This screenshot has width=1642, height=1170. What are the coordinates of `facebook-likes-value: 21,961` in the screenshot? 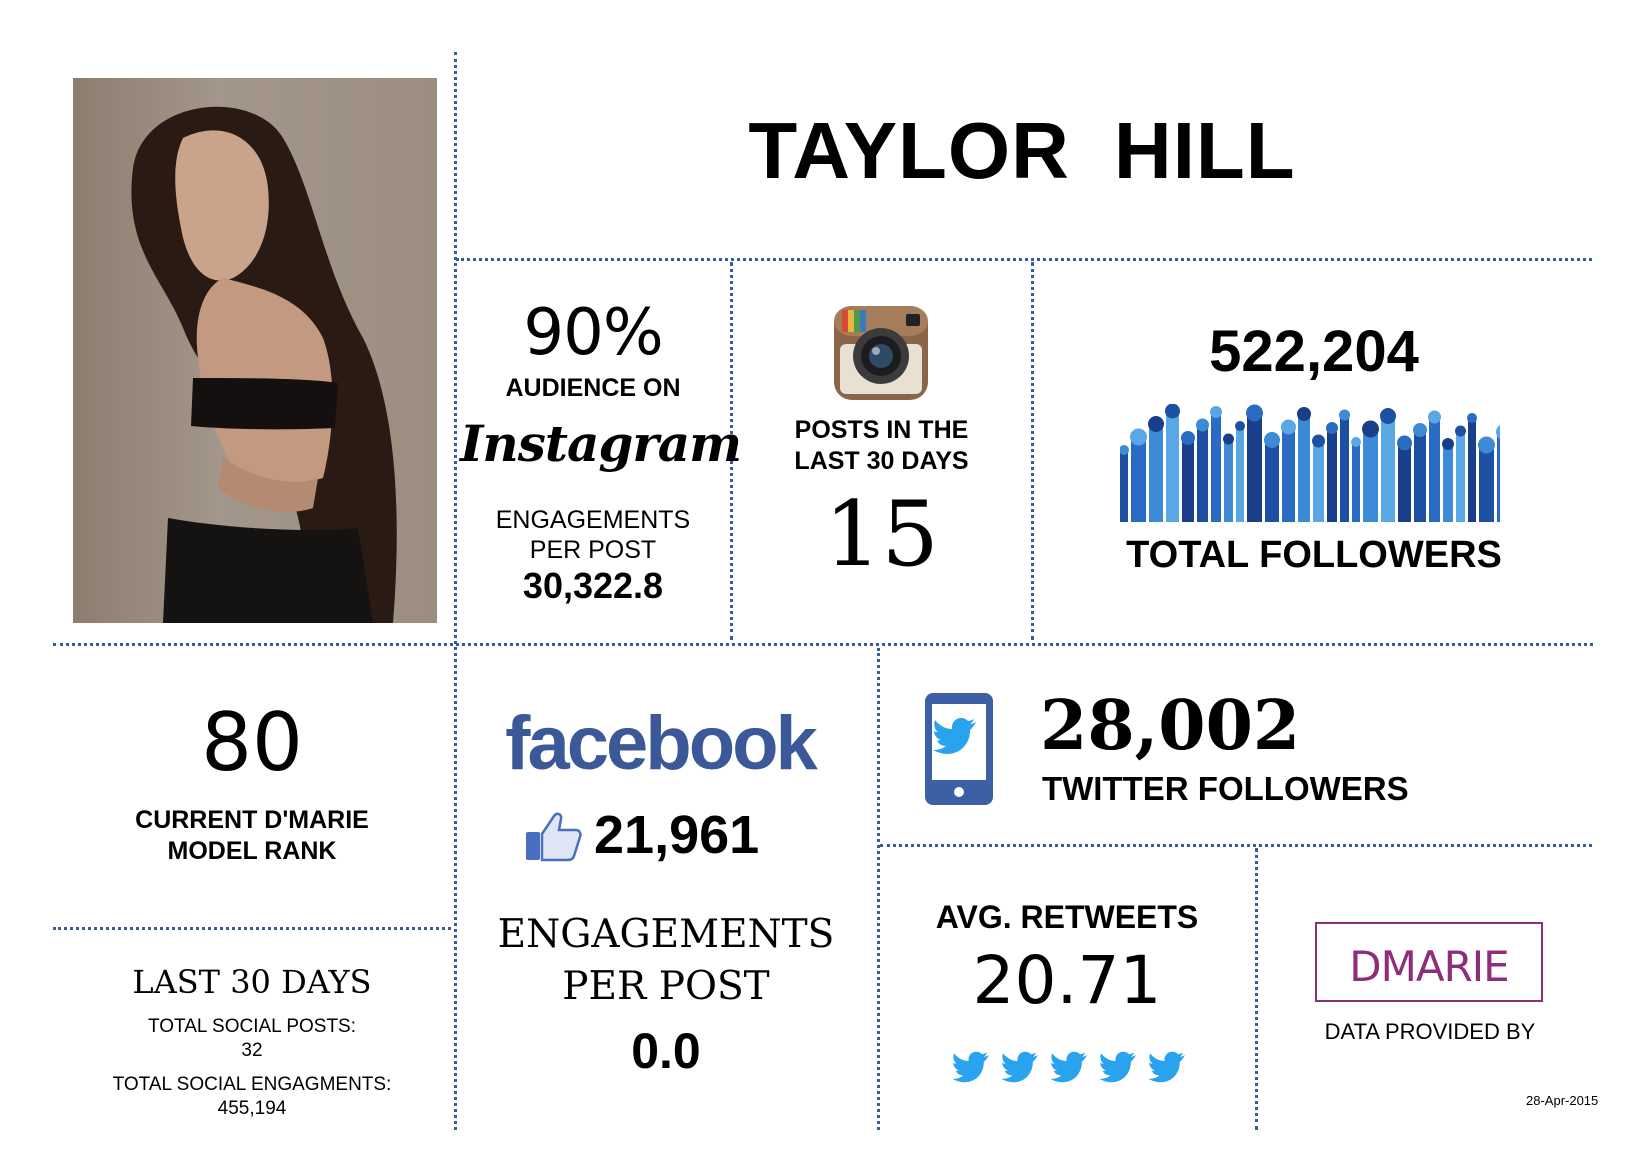 It's located at (677, 835).